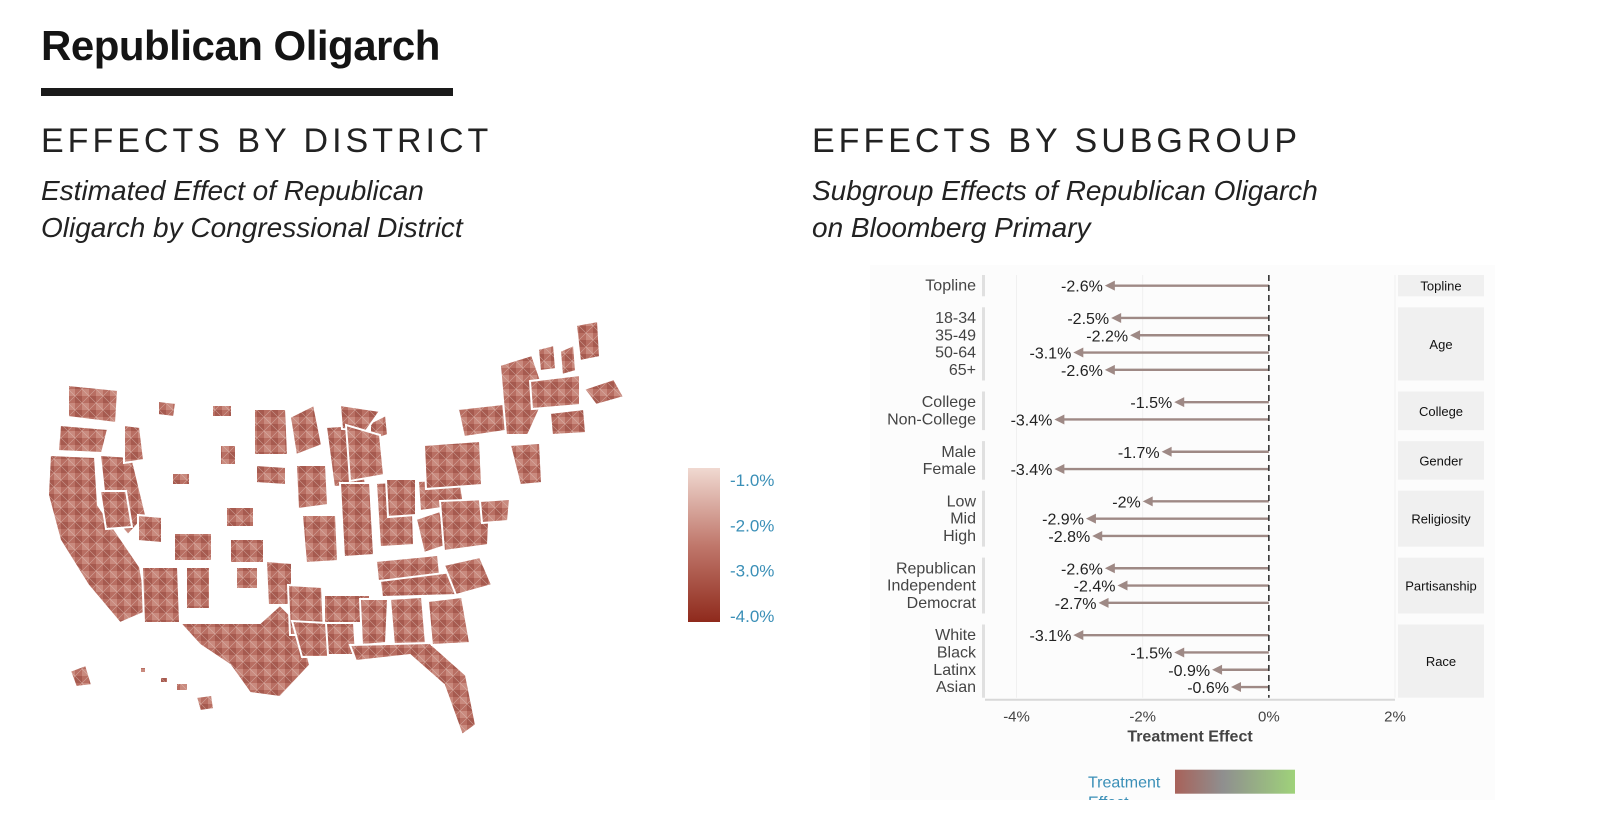  What do you see at coordinates (704, 545) in the screenshot?
I see `district-legend-bar` at bounding box center [704, 545].